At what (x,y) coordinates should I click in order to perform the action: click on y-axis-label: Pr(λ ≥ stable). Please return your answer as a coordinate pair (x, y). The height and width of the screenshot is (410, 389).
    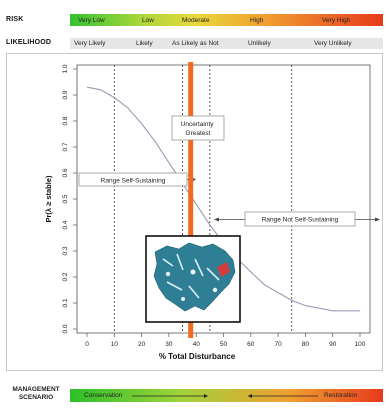
    Looking at the image, I should click on (48, 199).